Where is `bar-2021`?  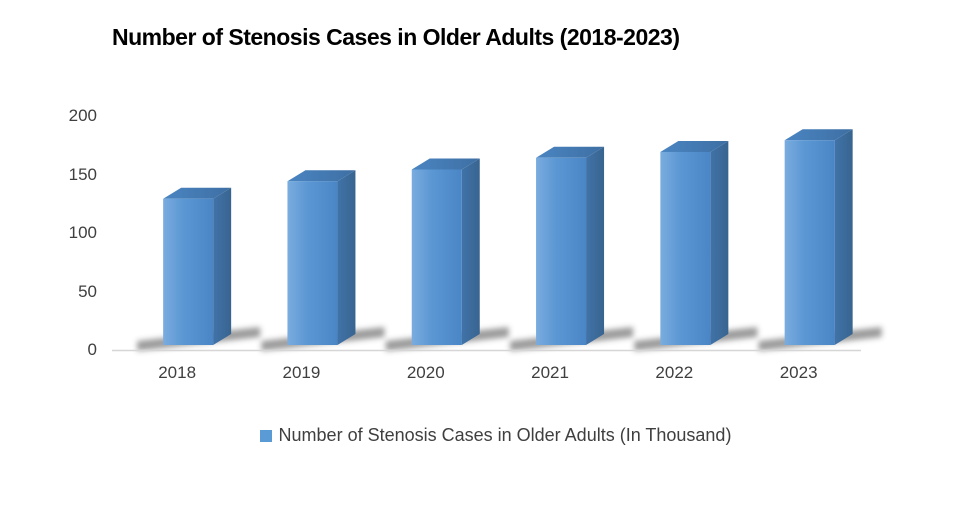 bar-2021 is located at coordinates (570, 245).